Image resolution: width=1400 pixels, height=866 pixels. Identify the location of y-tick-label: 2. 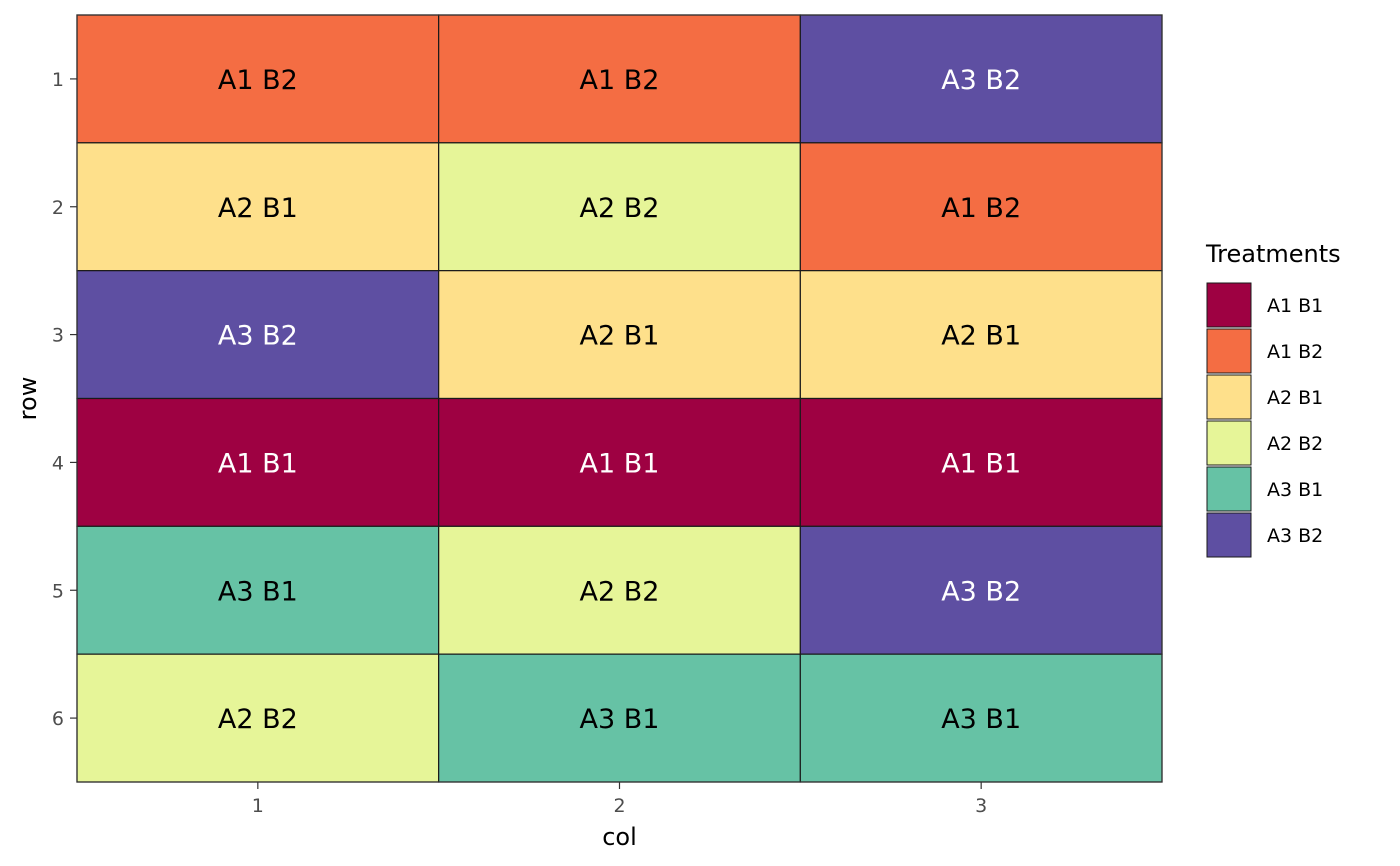
(58, 208).